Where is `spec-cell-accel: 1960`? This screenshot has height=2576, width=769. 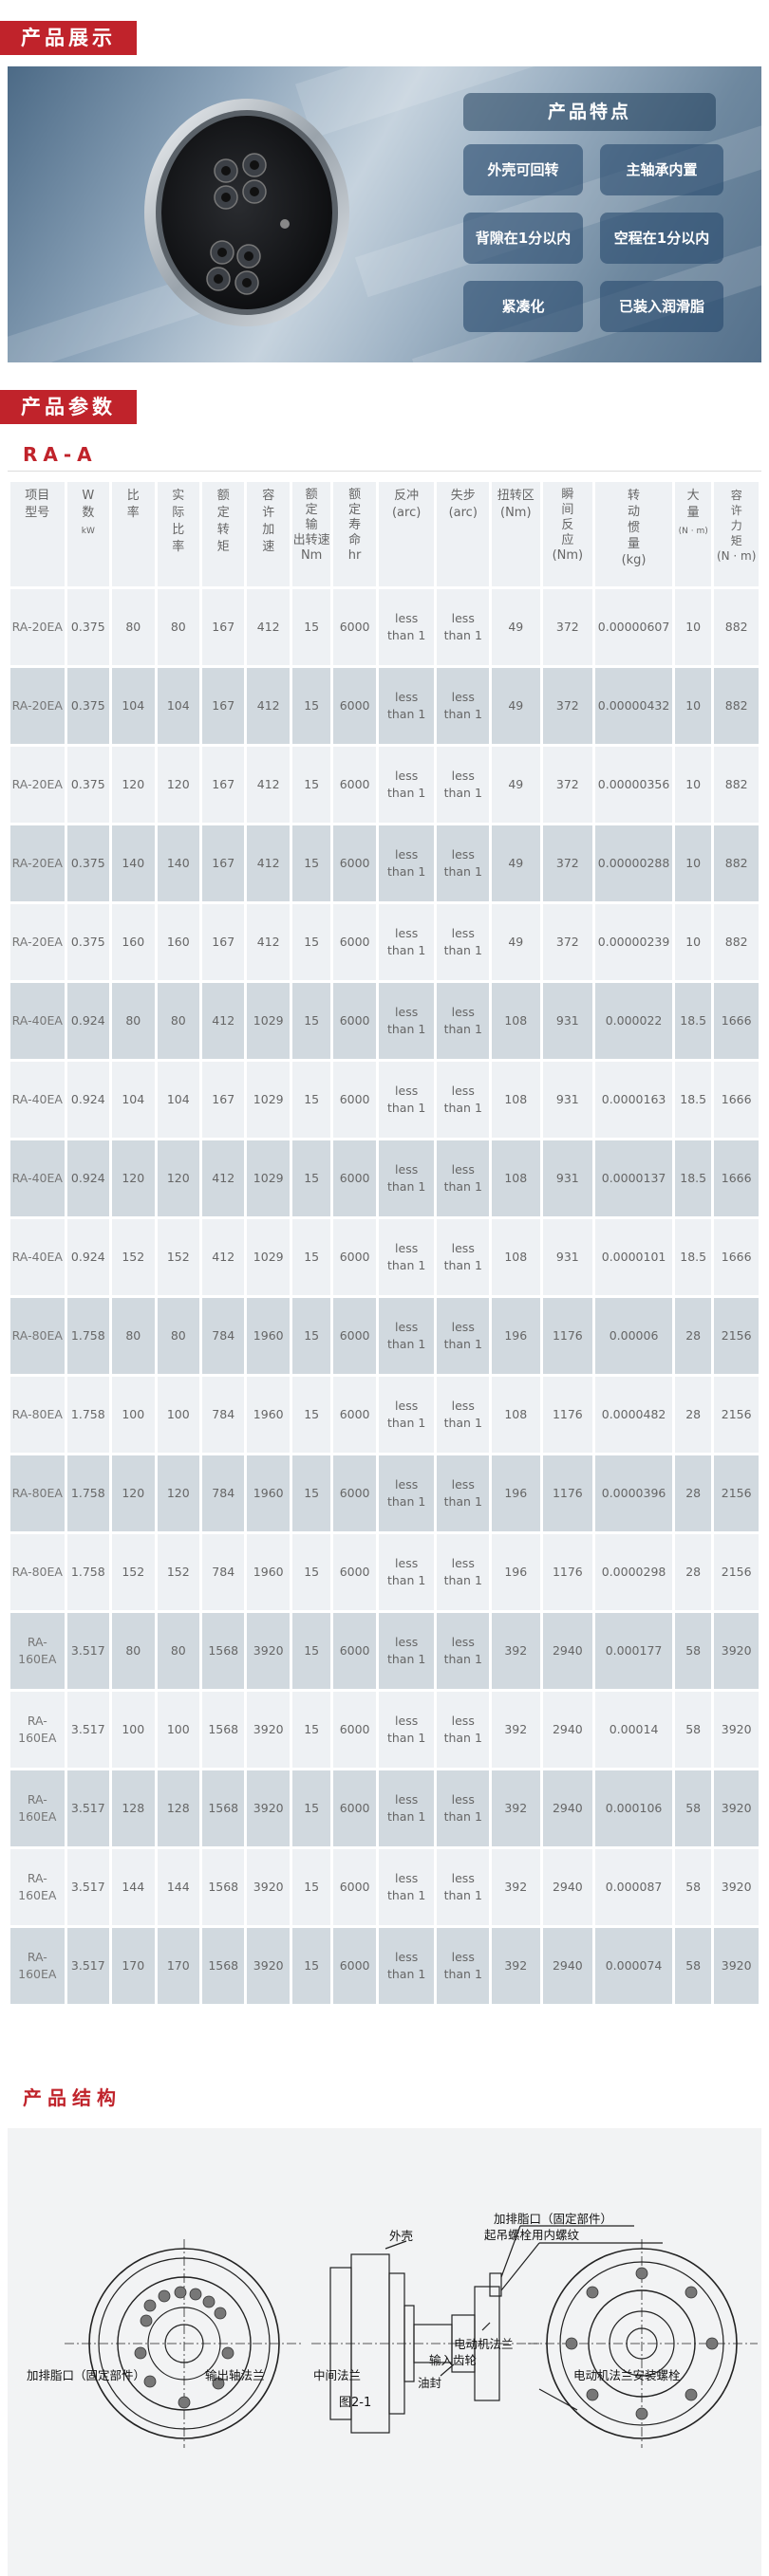
spec-cell-accel: 1960 is located at coordinates (269, 1572).